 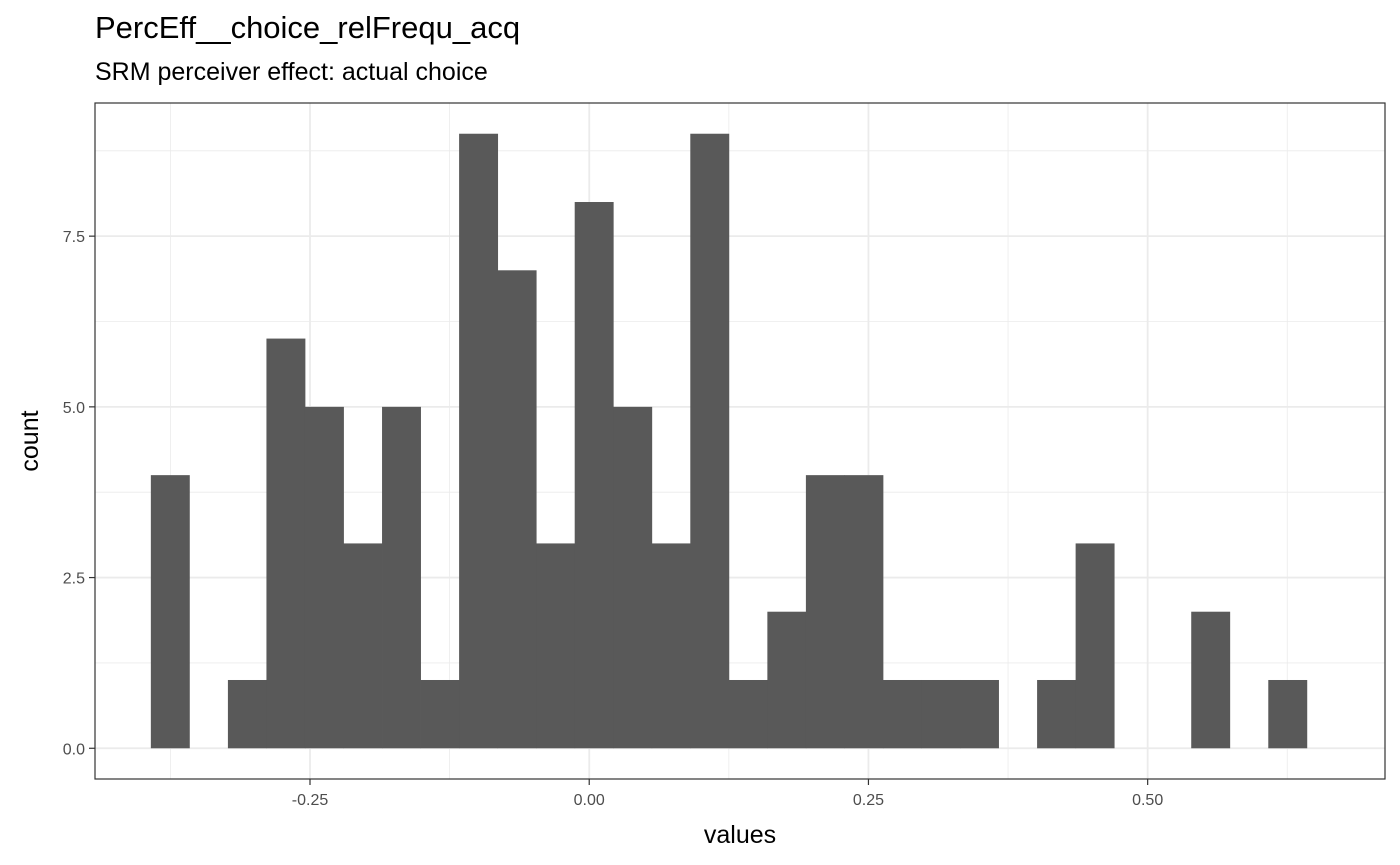 What do you see at coordinates (74, 237) in the screenshot?
I see `y-tick-label: 7.5` at bounding box center [74, 237].